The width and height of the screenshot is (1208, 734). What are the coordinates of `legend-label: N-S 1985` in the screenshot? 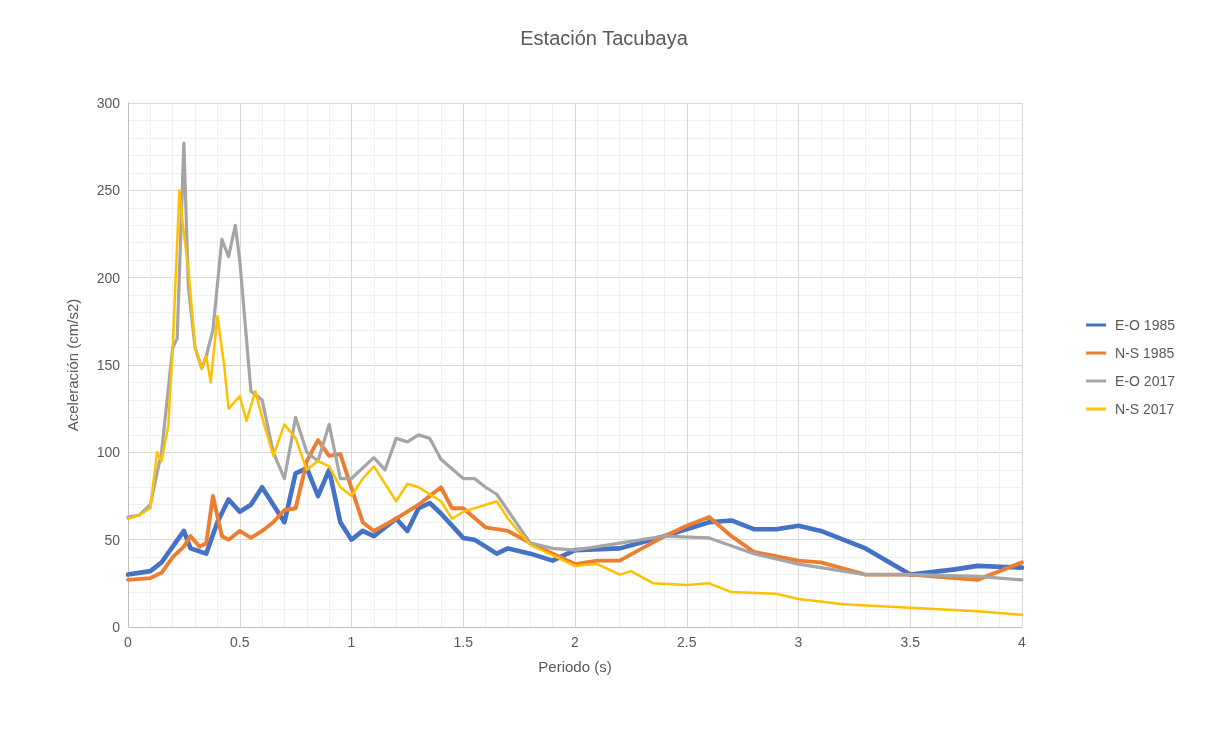 It's located at (1145, 353).